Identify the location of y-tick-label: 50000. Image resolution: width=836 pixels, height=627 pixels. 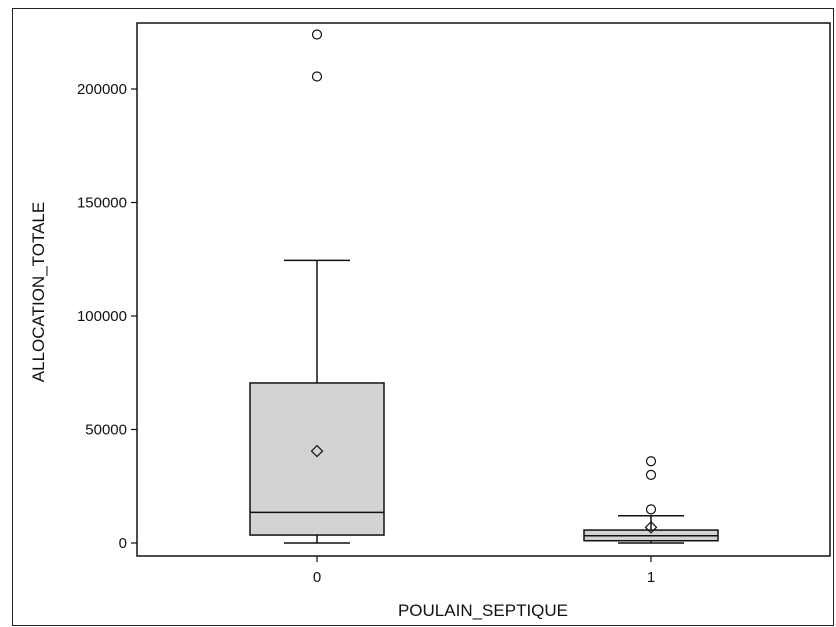
(106, 430).